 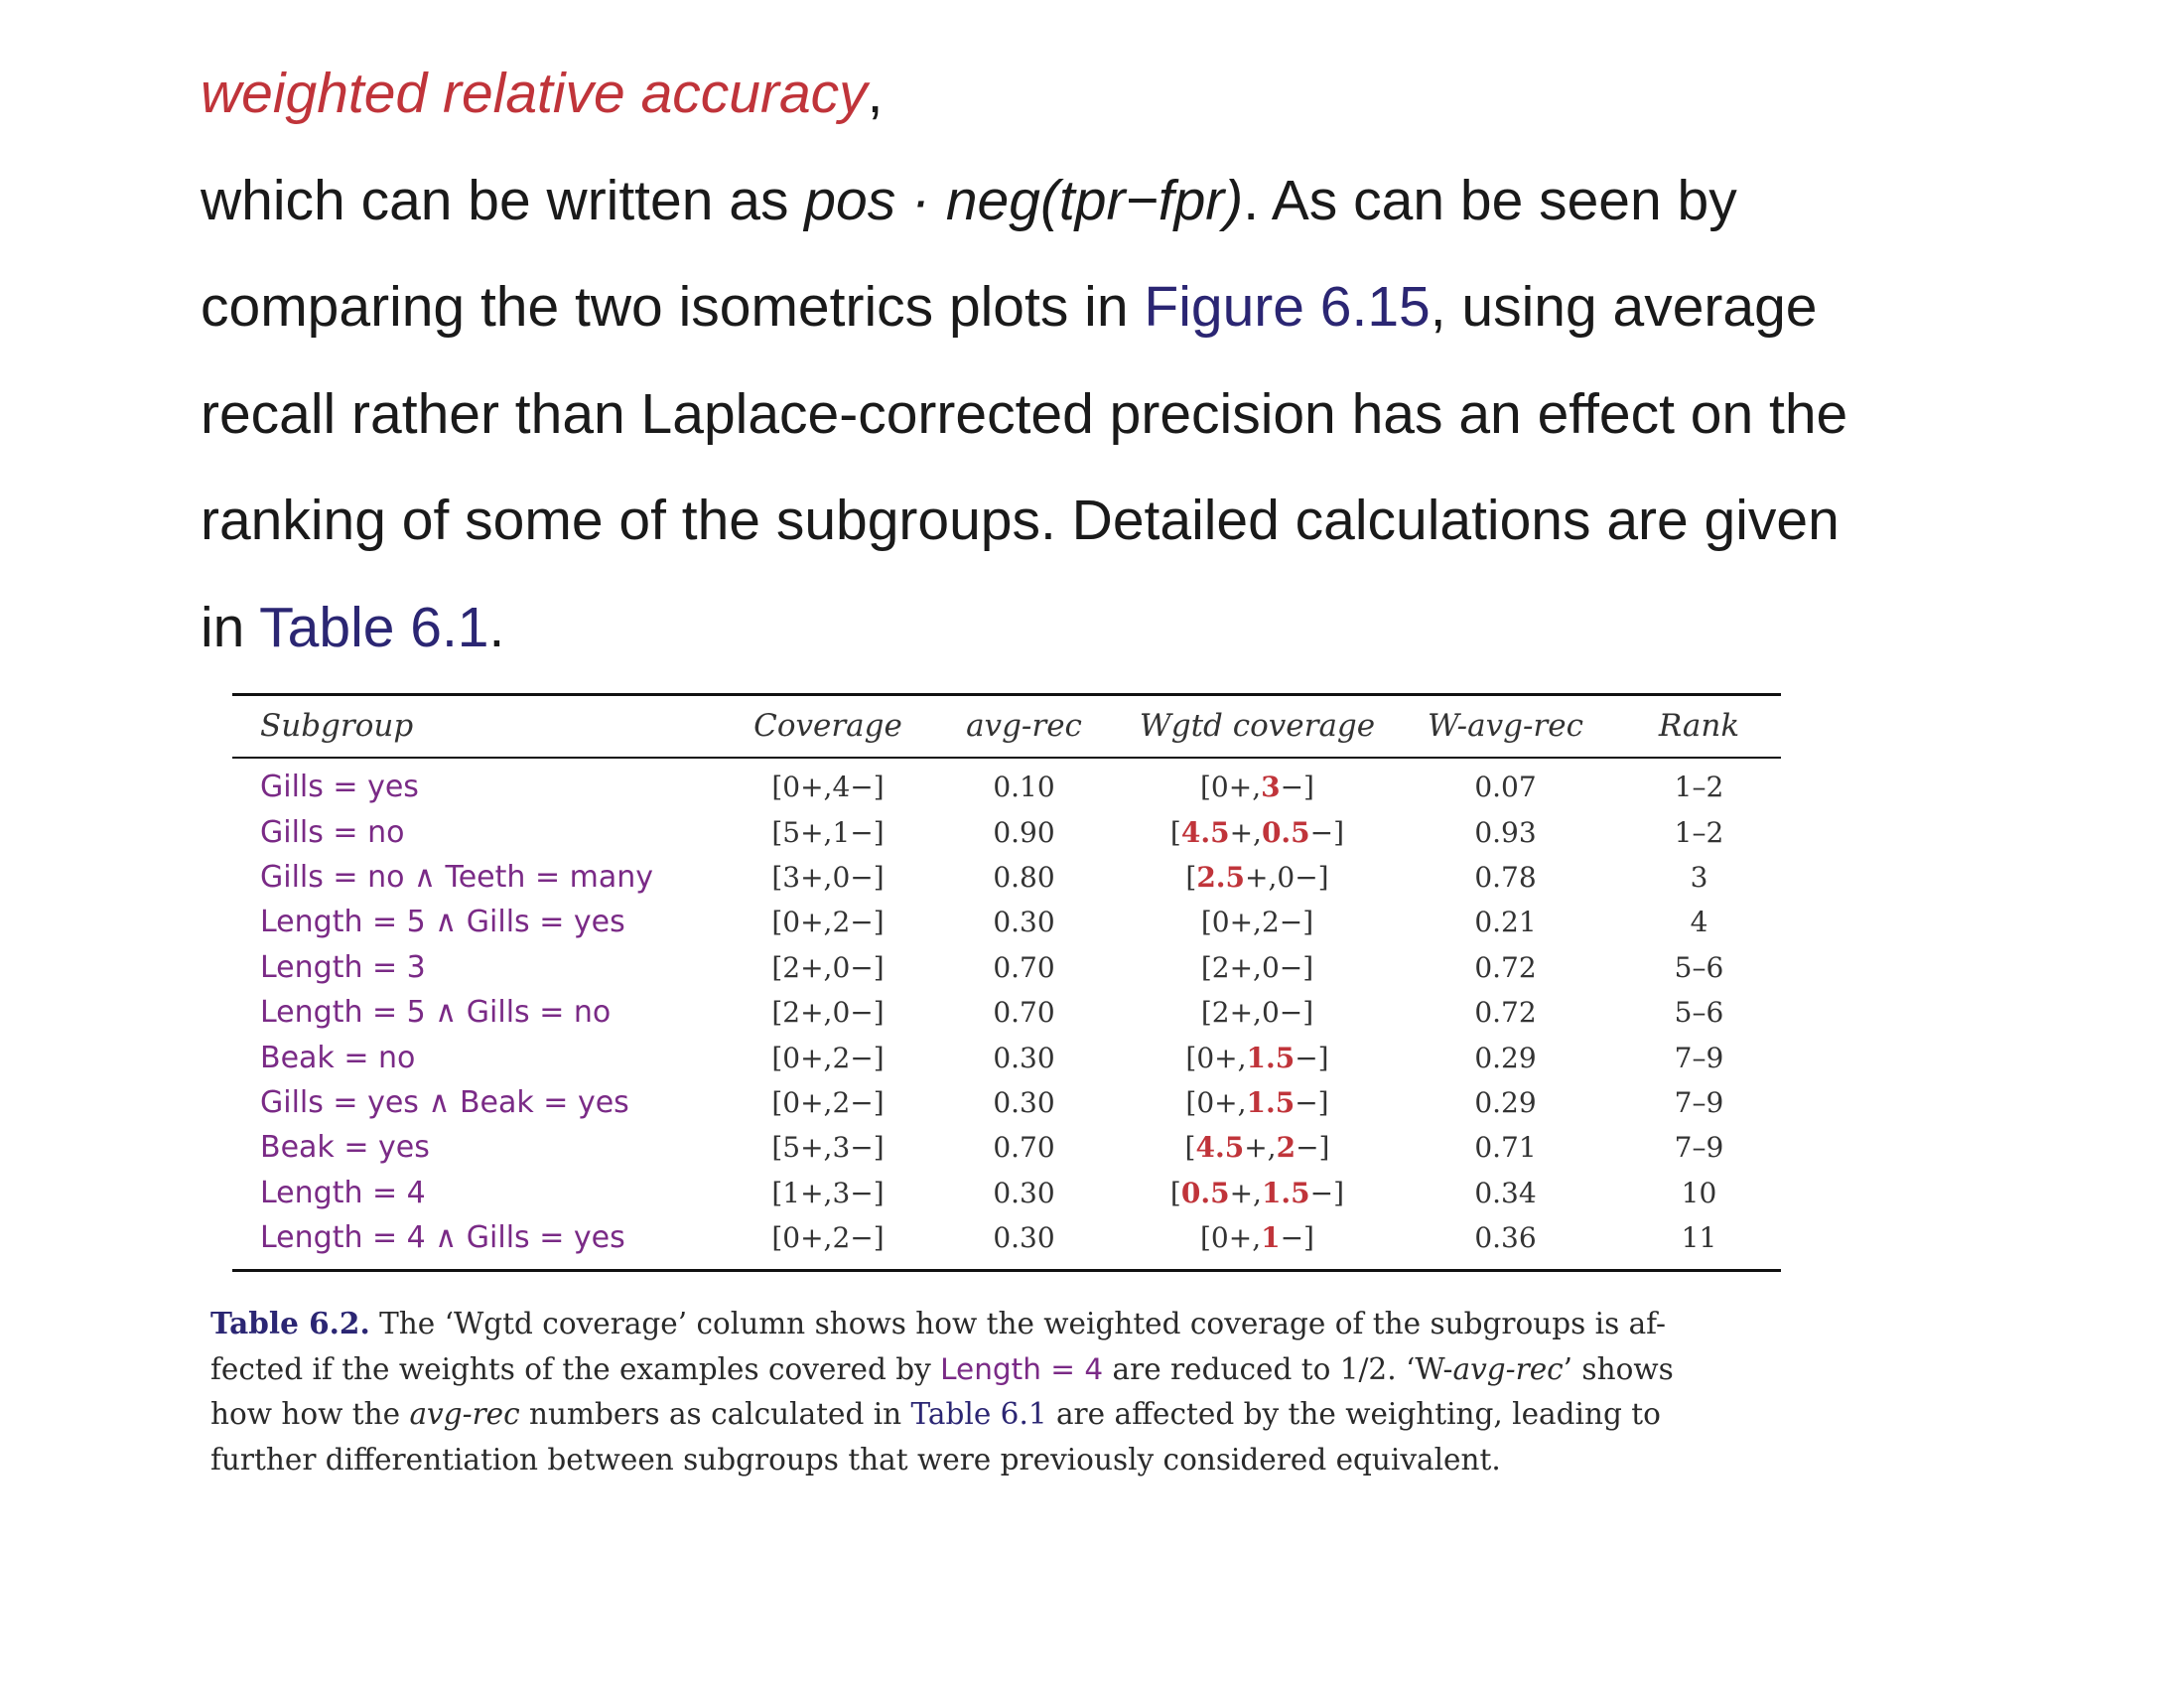 I want to click on wgtd-part: +,0−], so click(x=1287, y=877).